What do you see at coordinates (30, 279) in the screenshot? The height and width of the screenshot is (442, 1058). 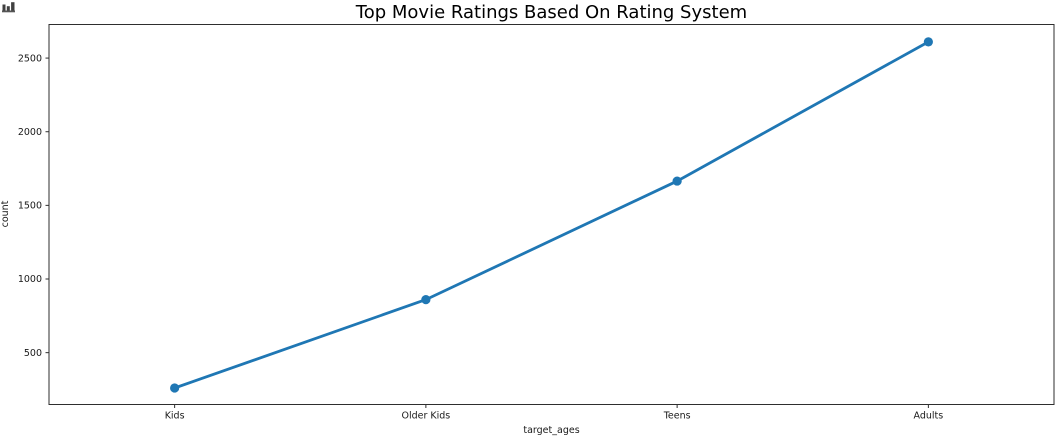 I see `y-tick-label: 1000` at bounding box center [30, 279].